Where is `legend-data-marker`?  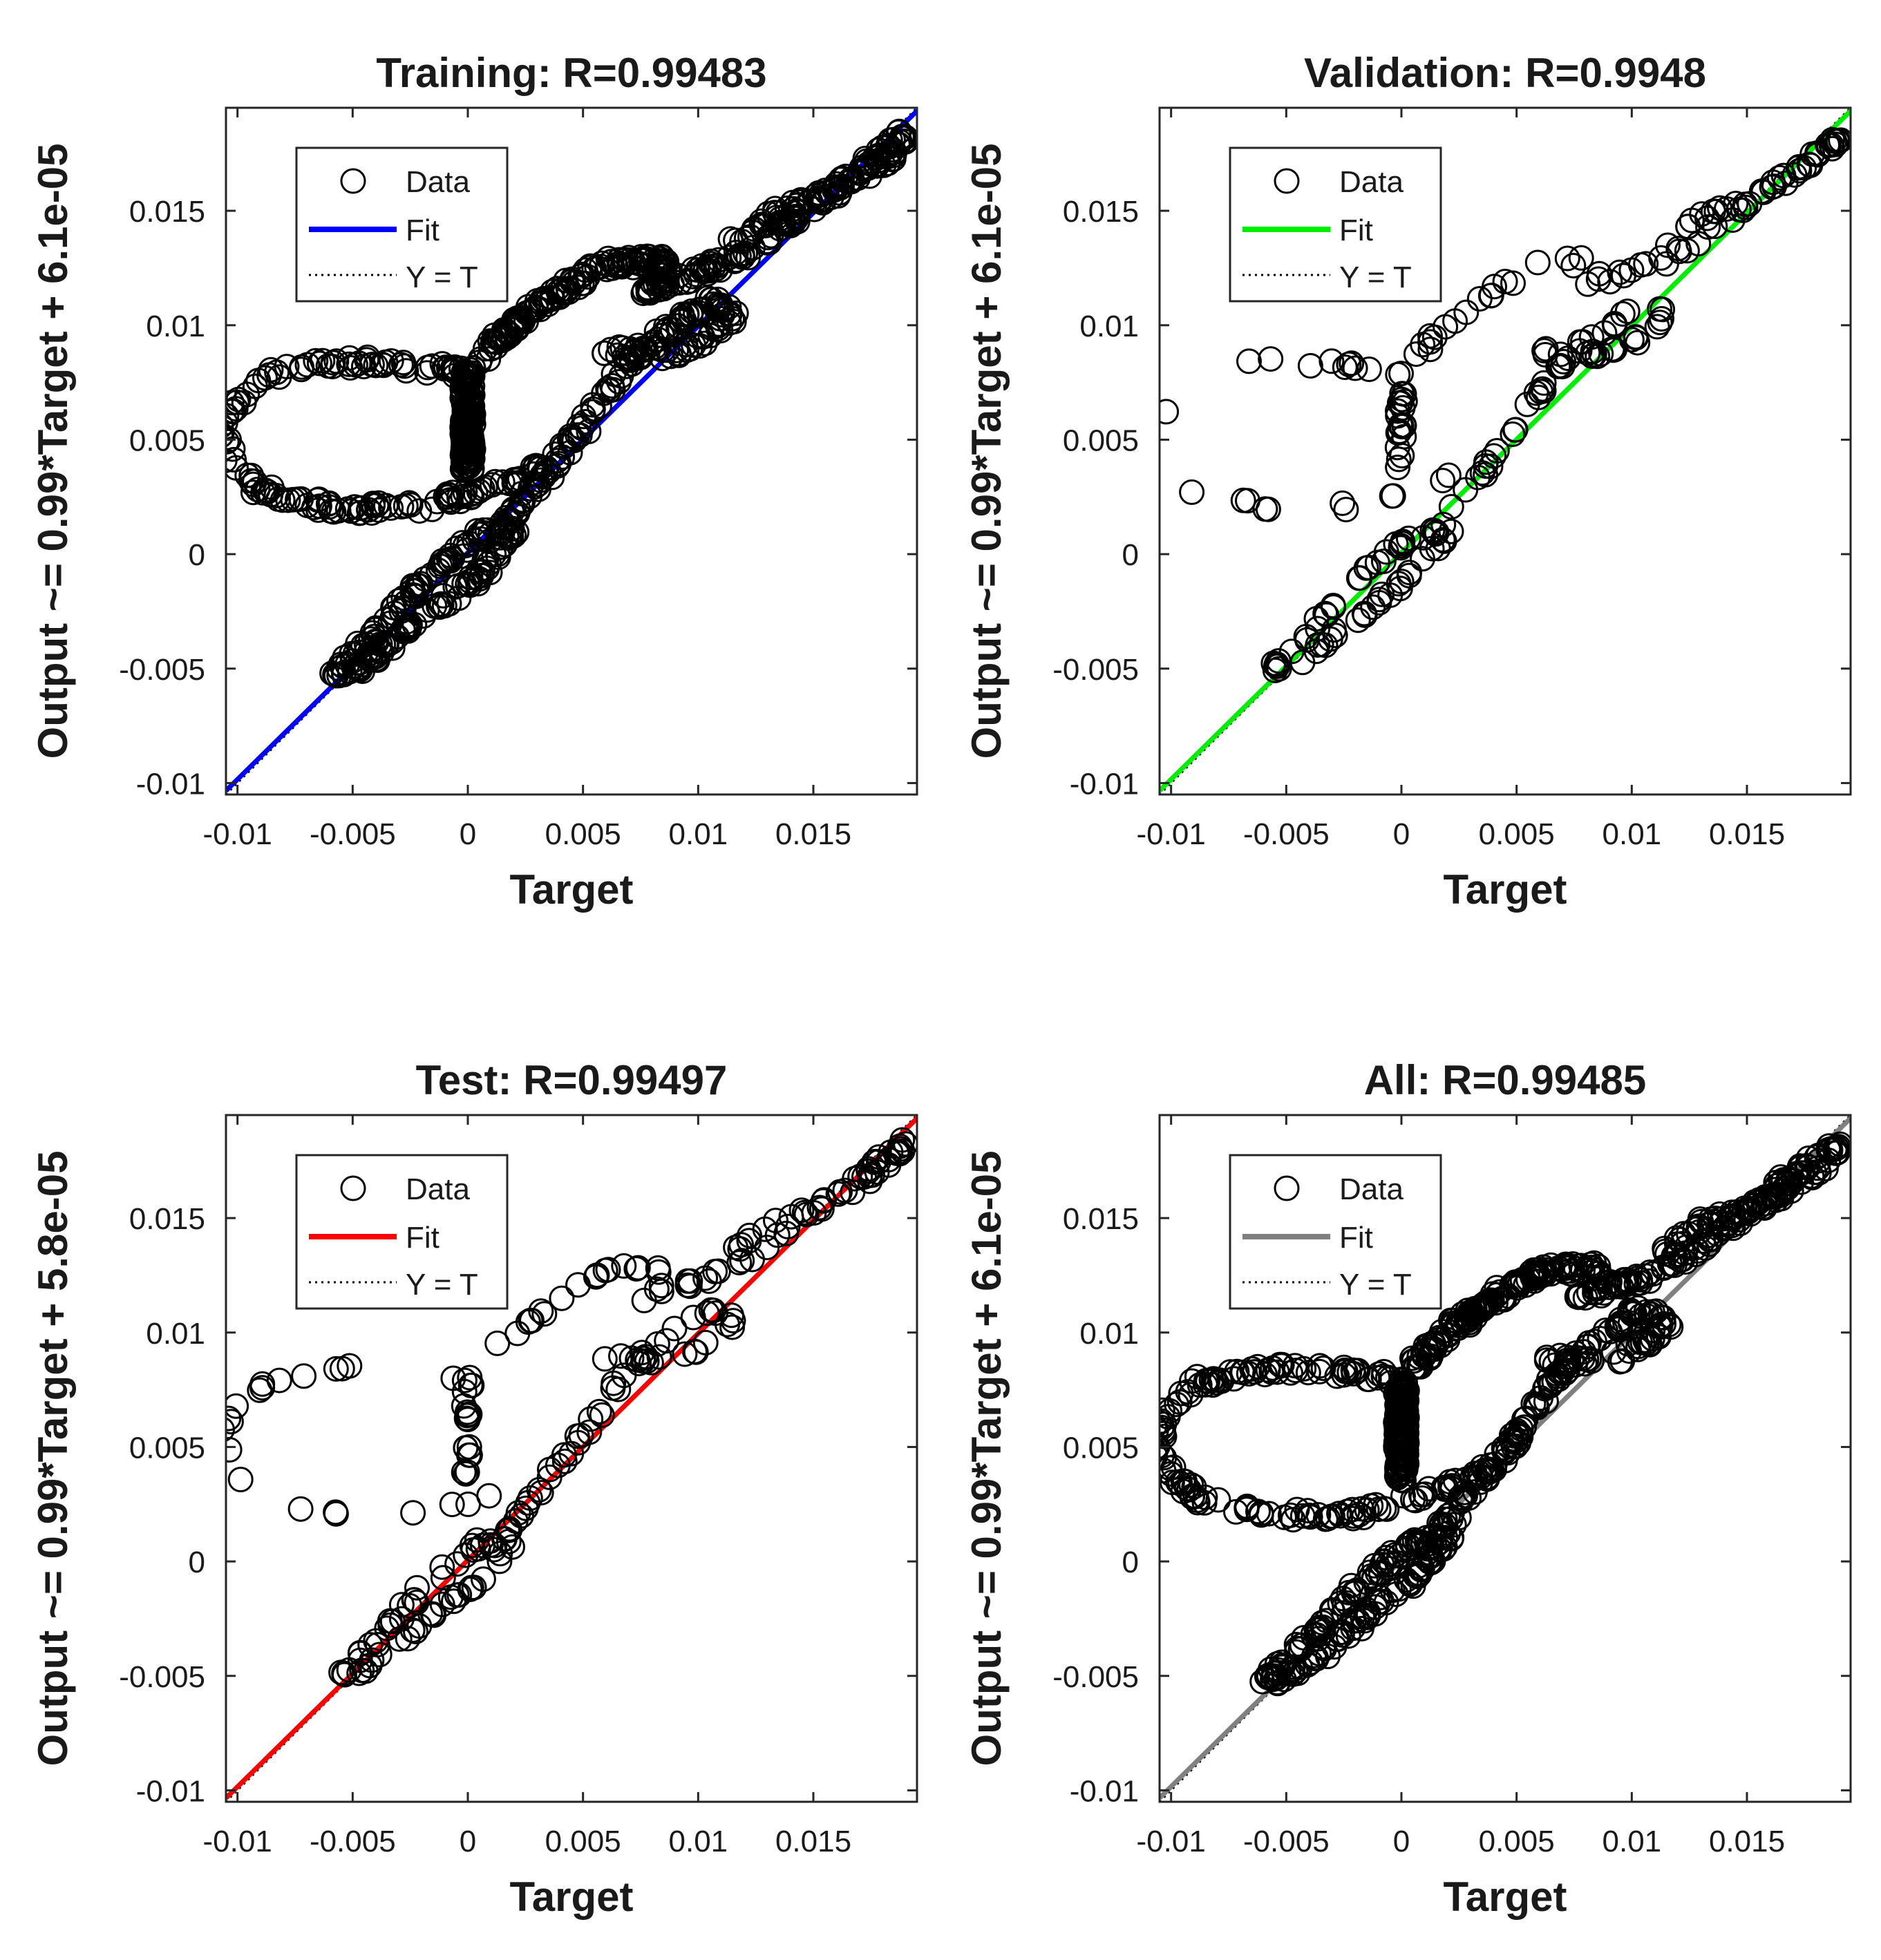
legend-data-marker is located at coordinates (1287, 181).